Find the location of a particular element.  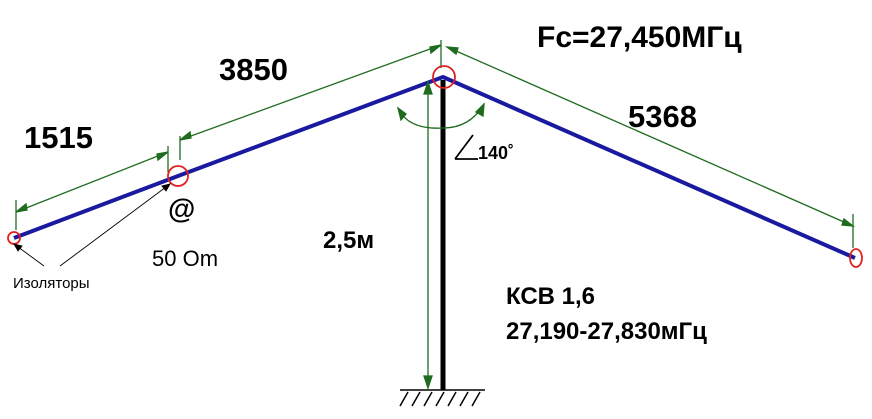

vswr-label: КСВ 1,6 is located at coordinates (550, 296).